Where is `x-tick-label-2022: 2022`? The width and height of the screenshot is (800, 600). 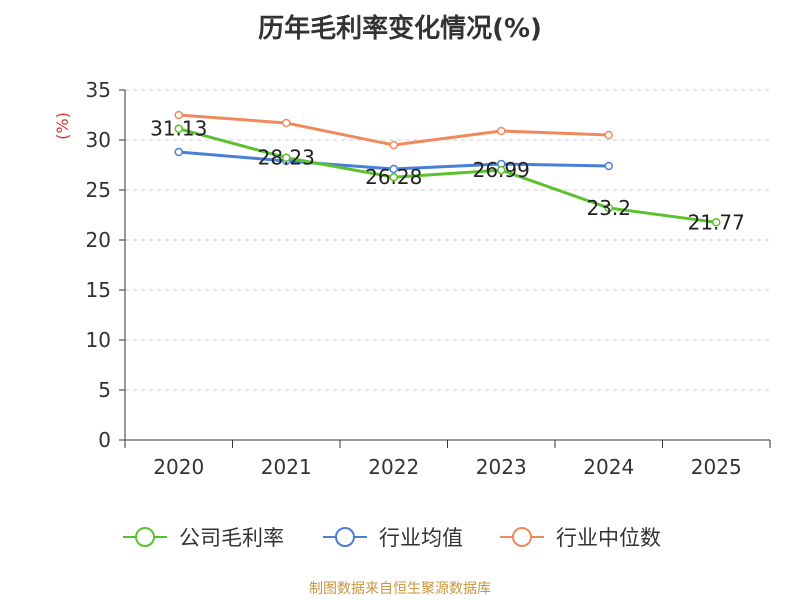 x-tick-label-2022: 2022 is located at coordinates (393, 467).